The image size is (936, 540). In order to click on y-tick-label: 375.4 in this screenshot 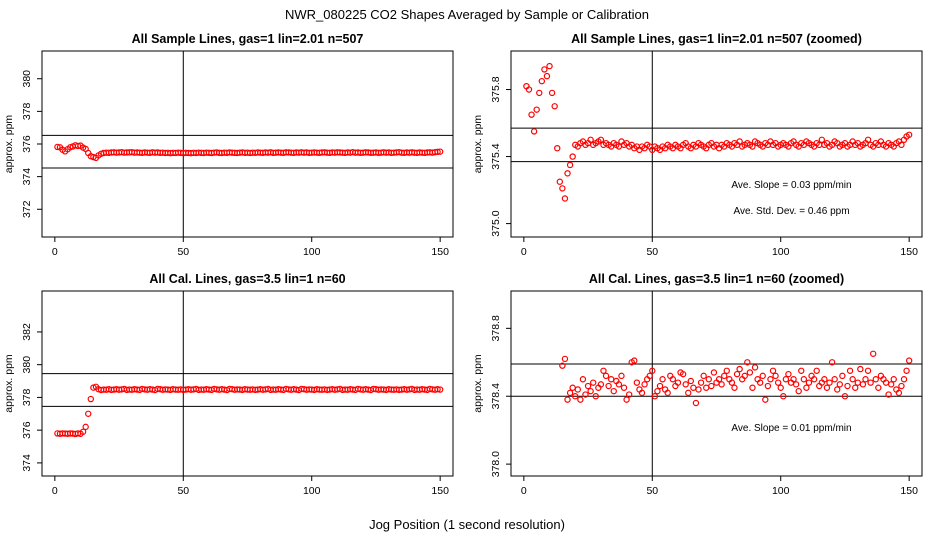, I will do `click(496, 156)`.